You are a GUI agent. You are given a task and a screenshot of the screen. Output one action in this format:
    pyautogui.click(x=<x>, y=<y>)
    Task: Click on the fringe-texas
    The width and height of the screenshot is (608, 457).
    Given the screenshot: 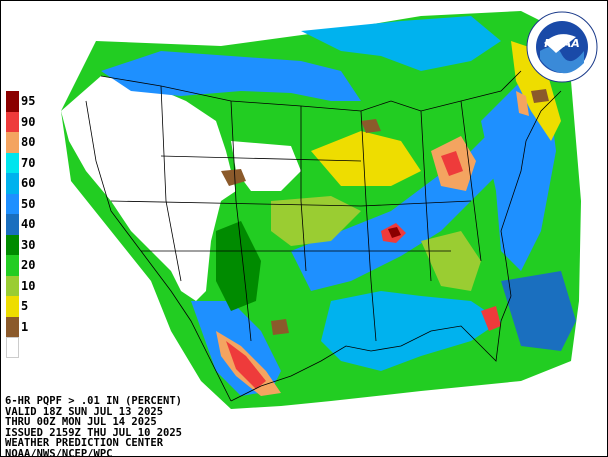 What is the action you would take?
    pyautogui.click(x=280, y=327)
    